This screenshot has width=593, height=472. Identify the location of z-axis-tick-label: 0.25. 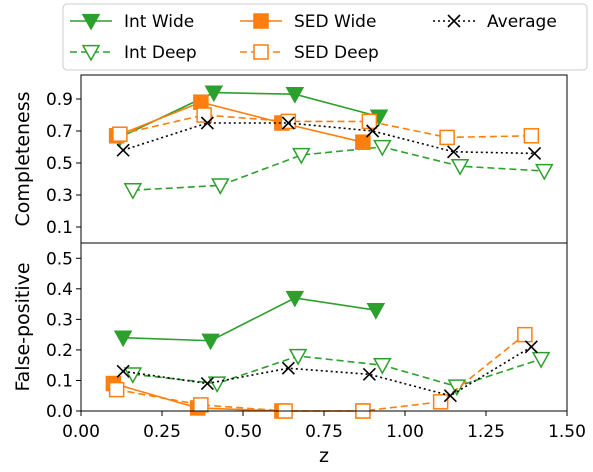
(162, 432).